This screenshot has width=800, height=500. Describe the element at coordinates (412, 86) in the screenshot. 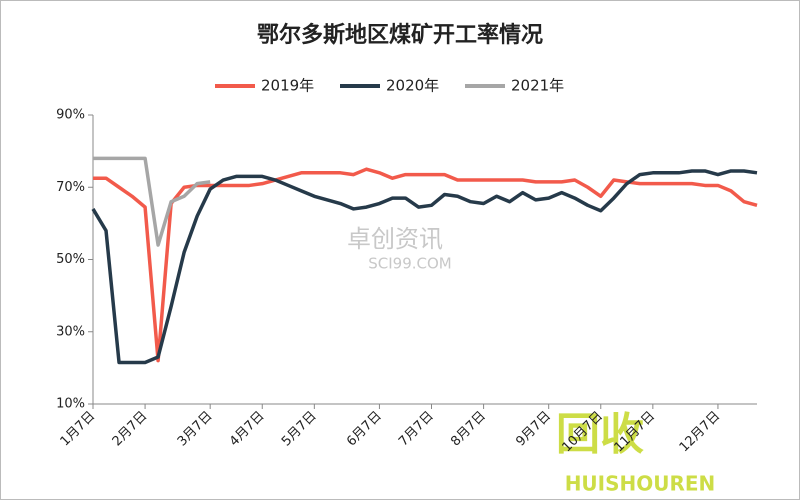

I see `legend-label: 2020年` at that location.